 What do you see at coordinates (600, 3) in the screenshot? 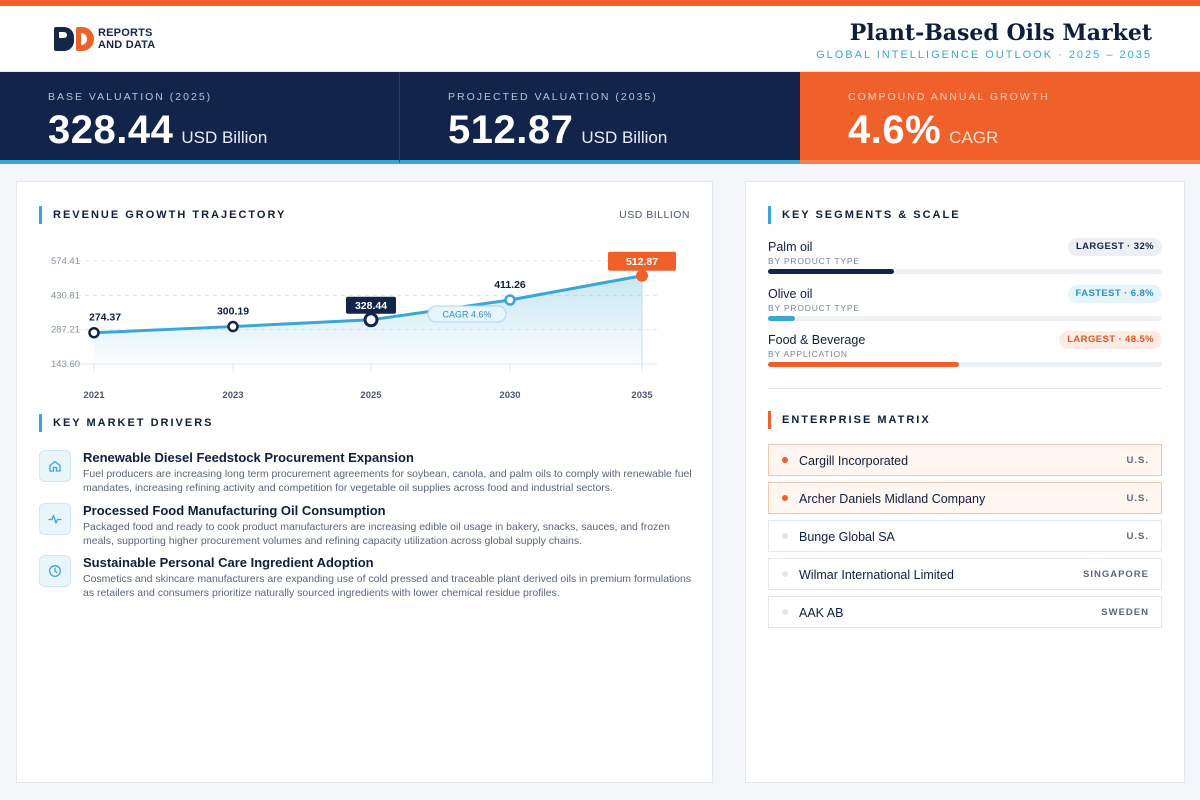
I see `top-accent-bar` at bounding box center [600, 3].